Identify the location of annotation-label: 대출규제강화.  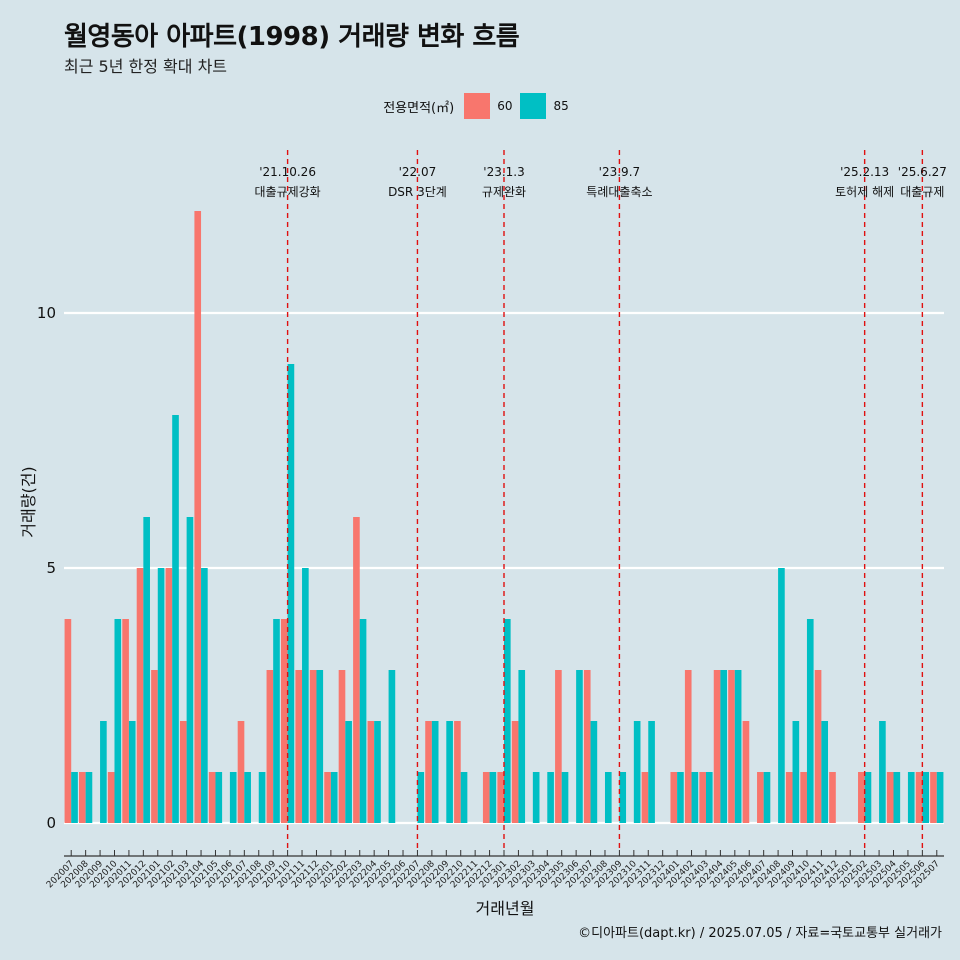
(287, 192).